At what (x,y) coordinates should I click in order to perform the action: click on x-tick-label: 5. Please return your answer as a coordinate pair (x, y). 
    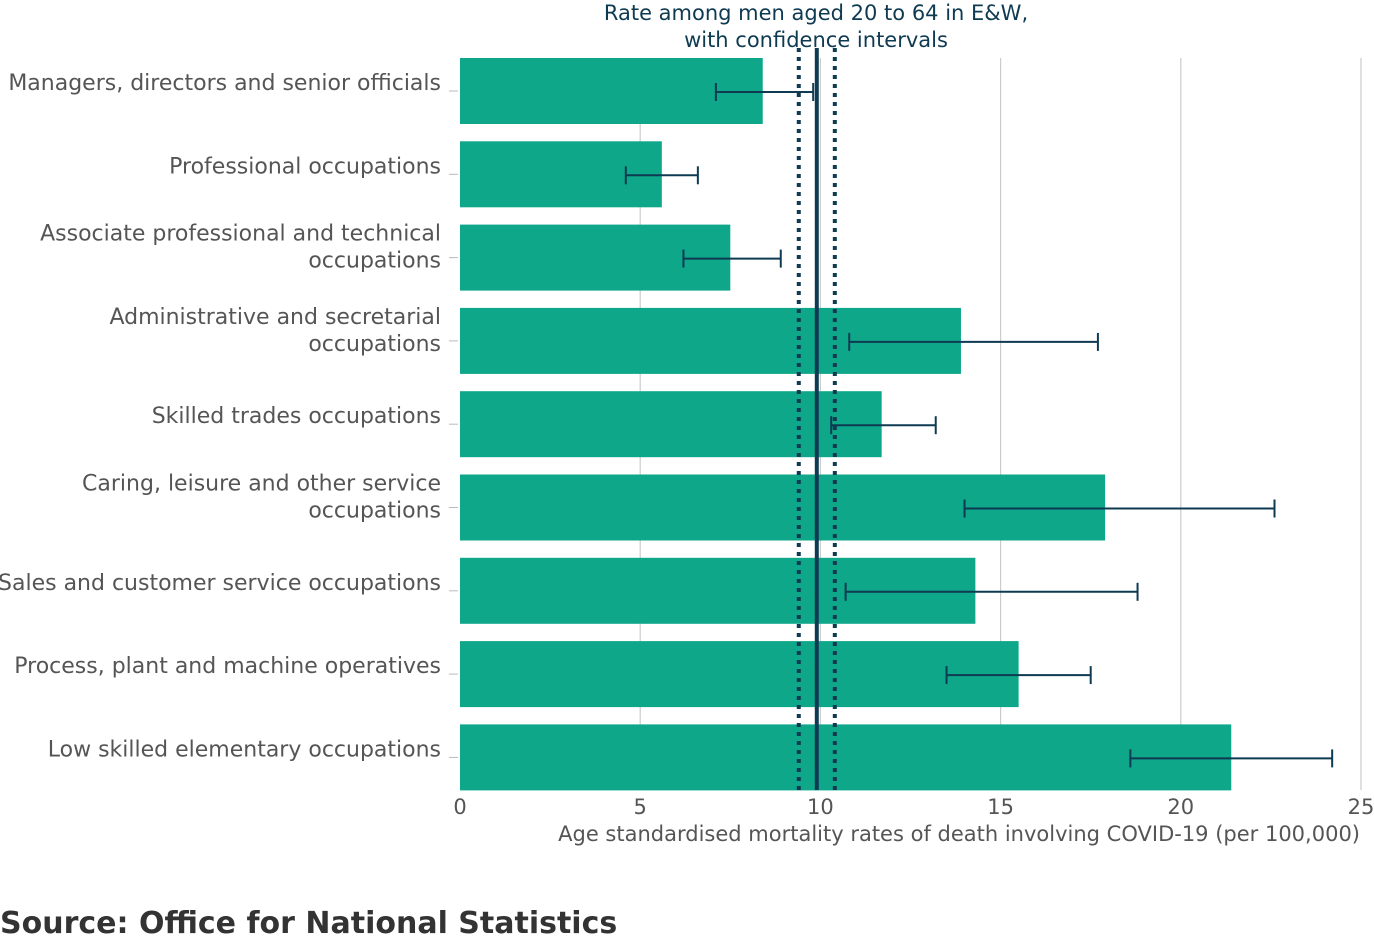
    Looking at the image, I should click on (640, 807).